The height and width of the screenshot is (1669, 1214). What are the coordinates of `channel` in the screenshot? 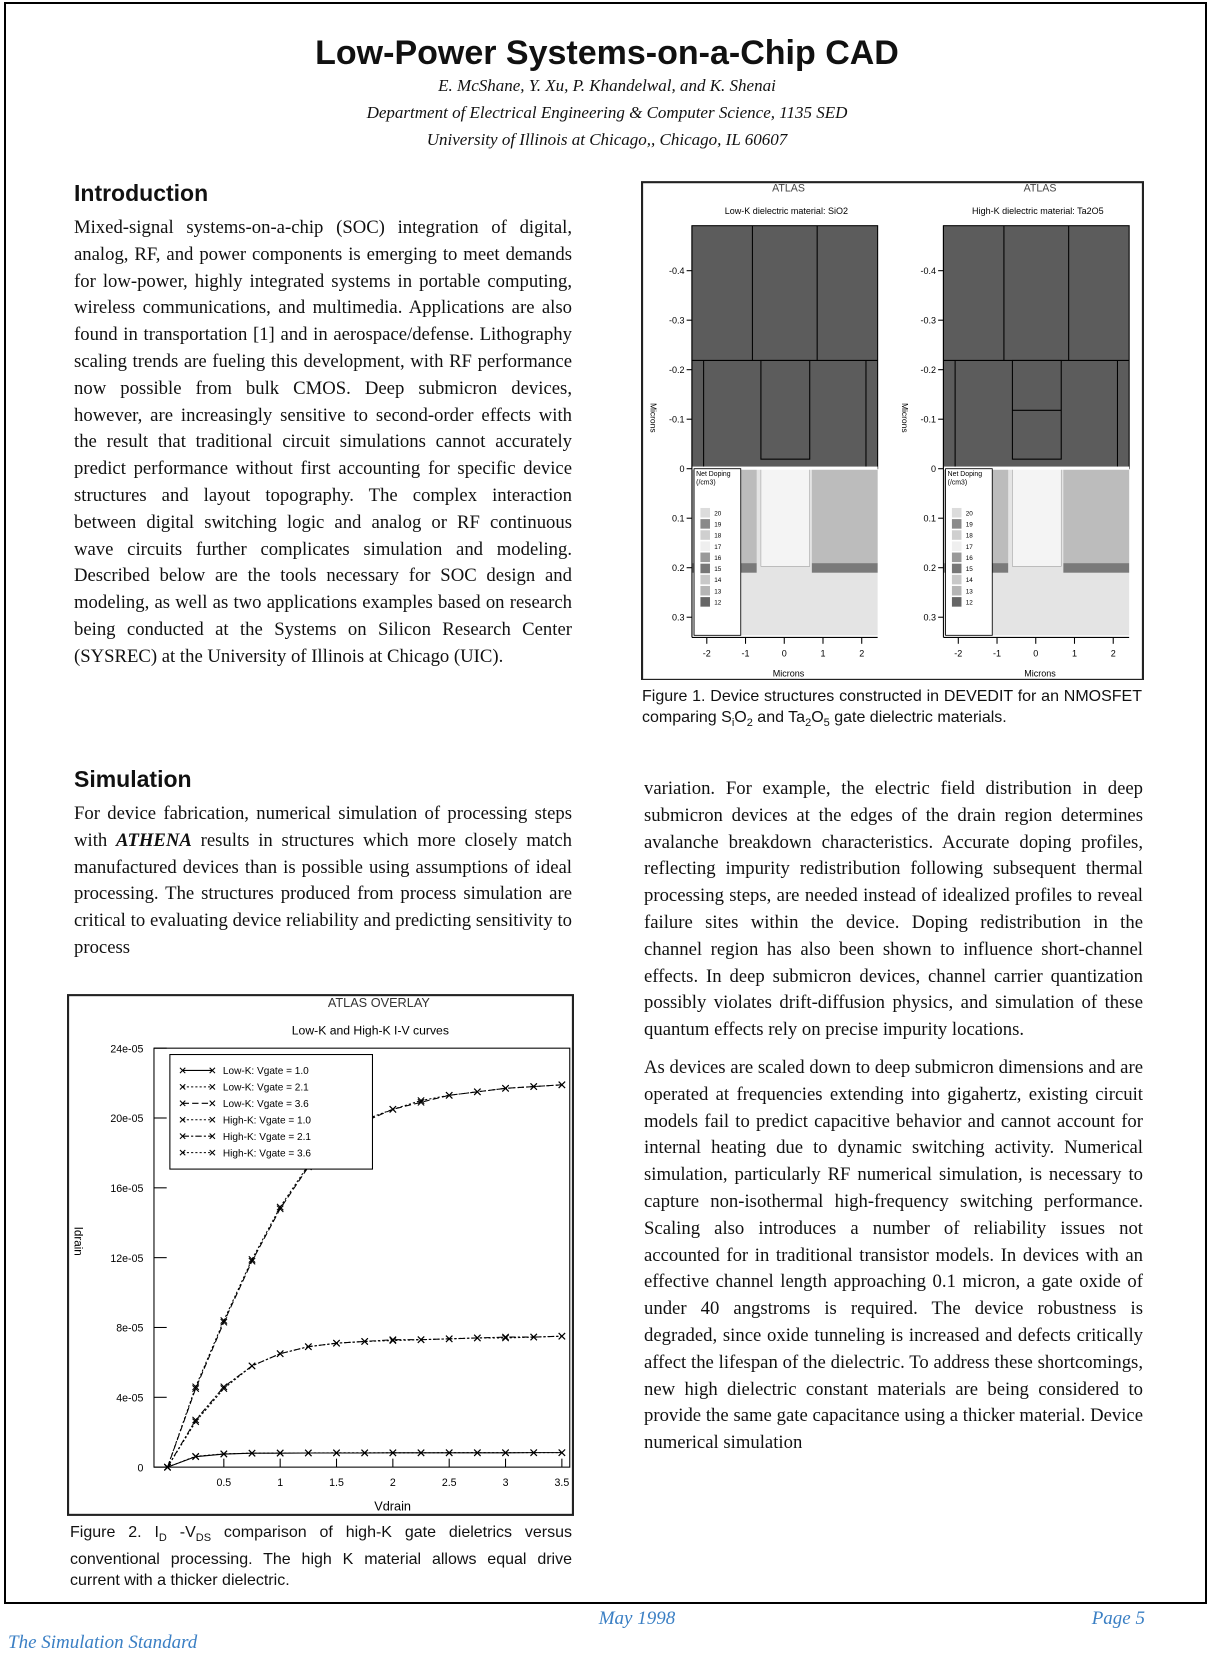 It's located at (1037, 517).